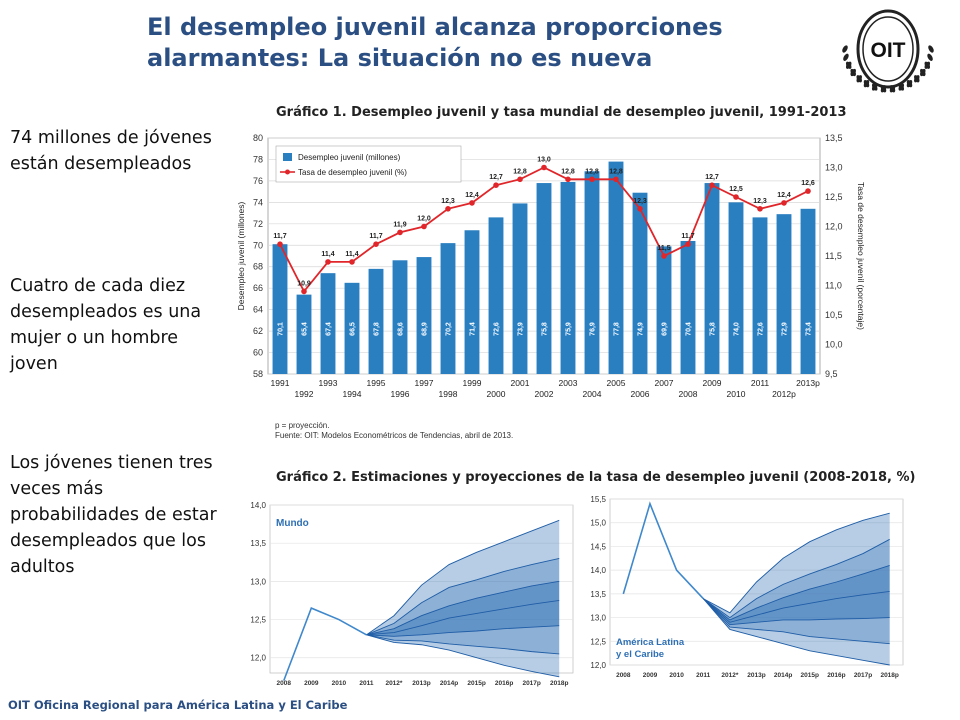 The height and width of the screenshot is (720, 960). I want to click on chart2-x-tick: 2012*, so click(393, 683).